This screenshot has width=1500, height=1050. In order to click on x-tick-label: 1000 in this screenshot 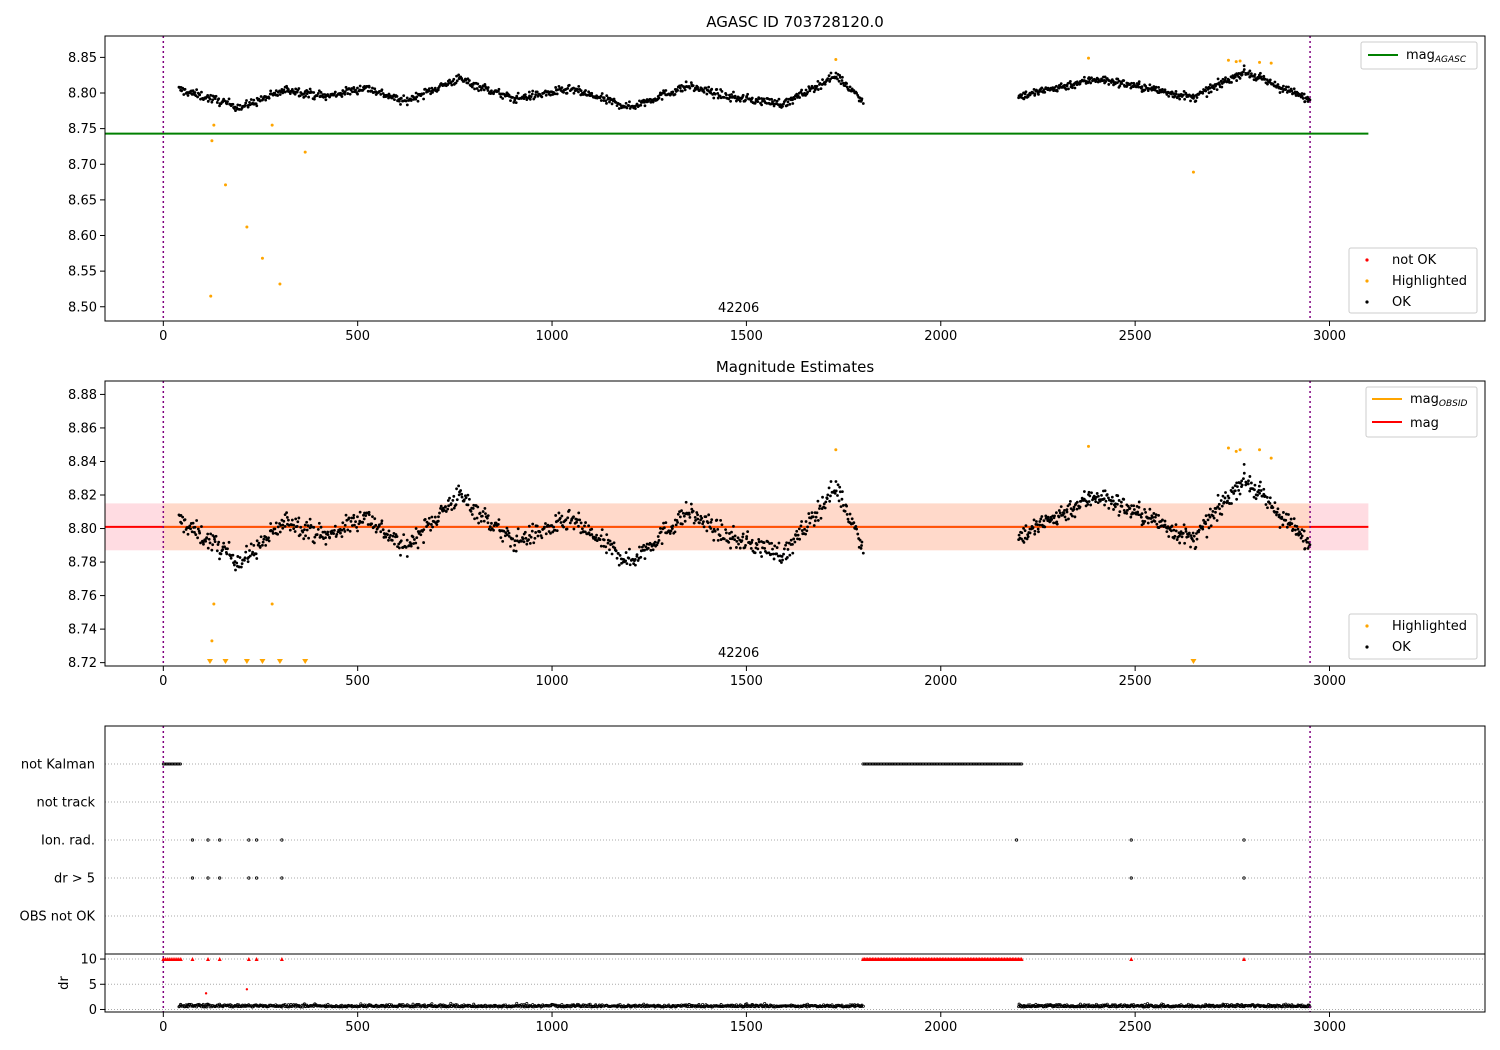, I will do `click(551, 681)`.